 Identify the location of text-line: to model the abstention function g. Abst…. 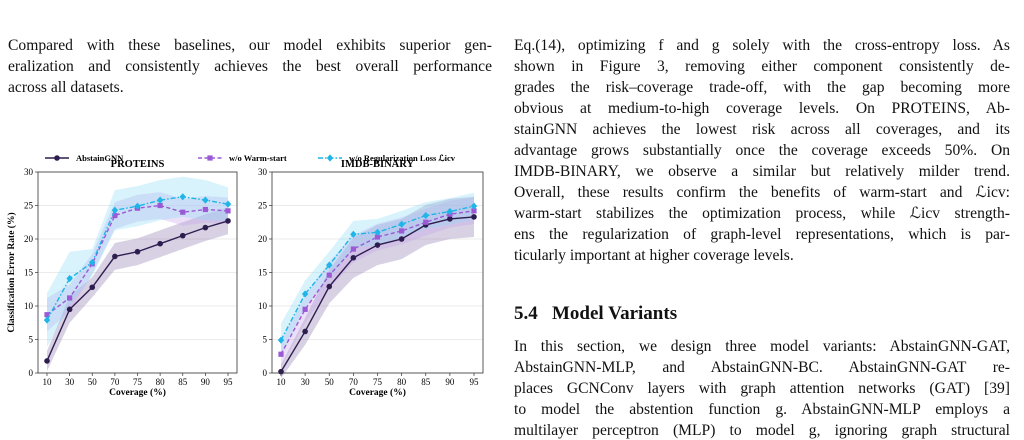
(762, 409).